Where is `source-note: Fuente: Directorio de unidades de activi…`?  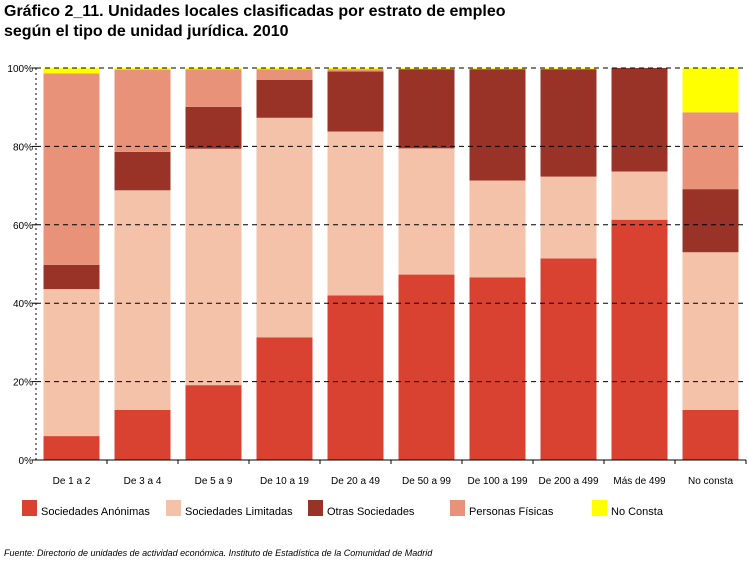 source-note: Fuente: Directorio de unidades de activi… is located at coordinates (218, 553).